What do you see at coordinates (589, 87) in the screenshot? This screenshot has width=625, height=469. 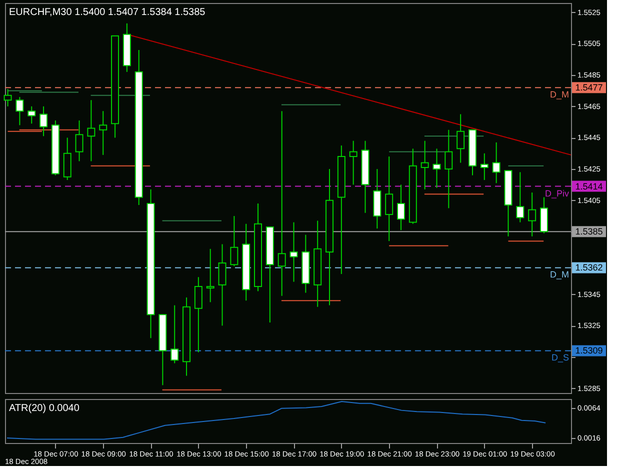 I see `annotation: 1.5477` at bounding box center [589, 87].